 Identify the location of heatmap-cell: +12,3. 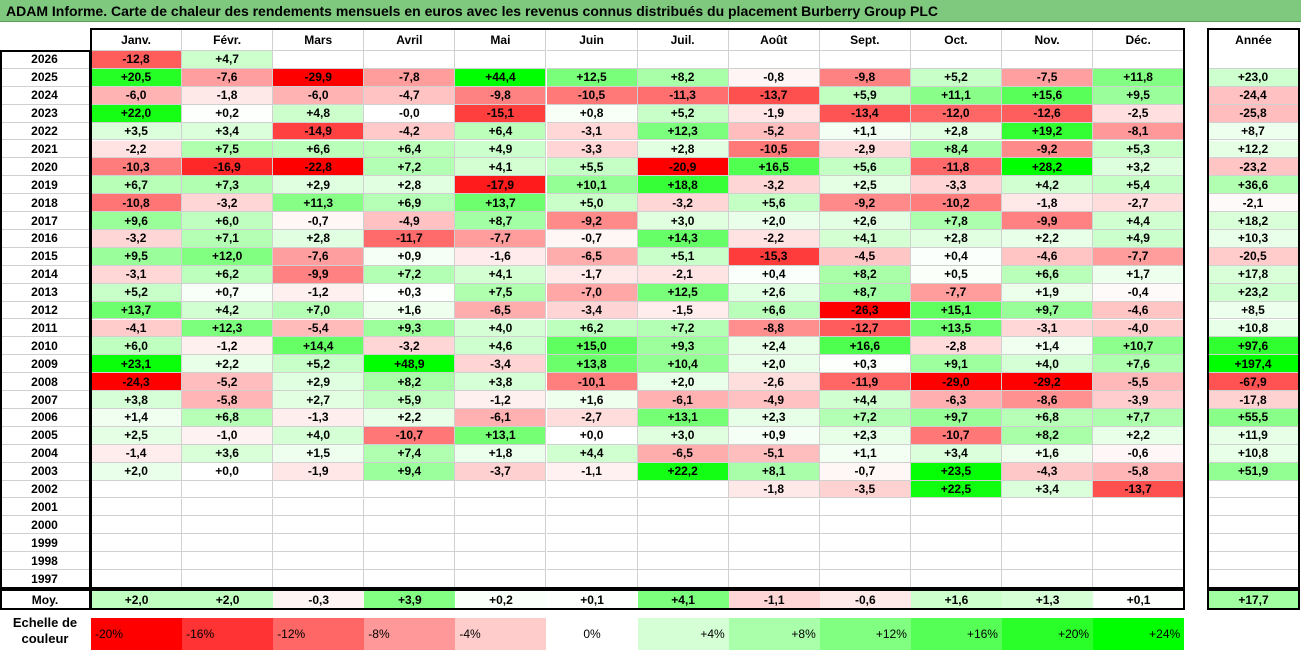
(683, 131).